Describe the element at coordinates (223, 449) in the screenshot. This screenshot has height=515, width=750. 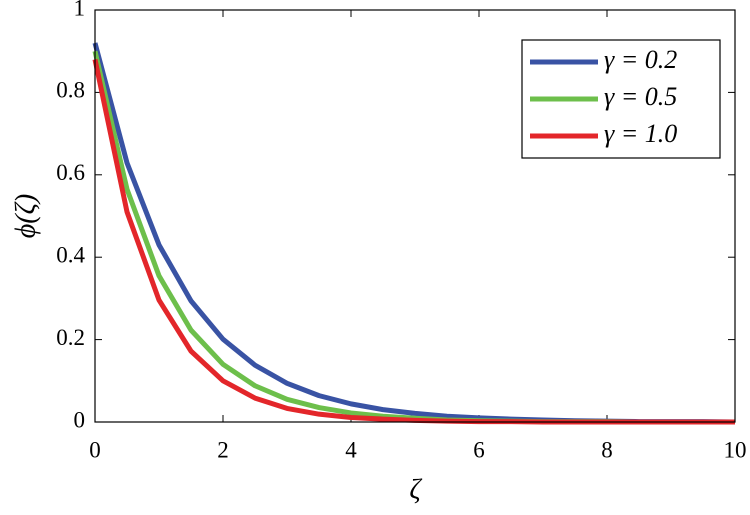
I see `x-tick-label: 2` at that location.